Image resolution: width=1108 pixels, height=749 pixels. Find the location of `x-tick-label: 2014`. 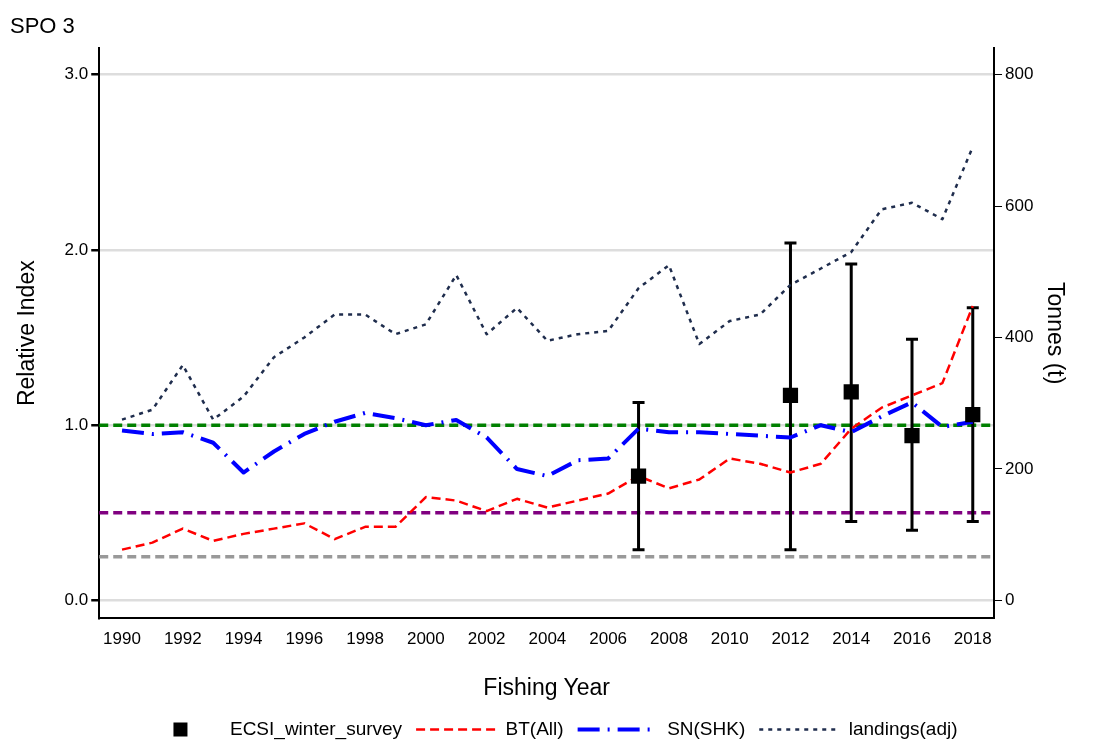

x-tick-label: 2014 is located at coordinates (851, 638).